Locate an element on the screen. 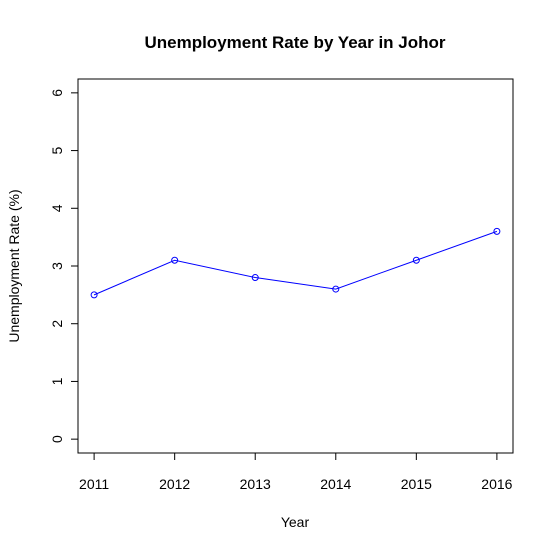 This screenshot has height=552, width=553. x-axis: 2011 2012 2013 2014 2015 2016 is located at coordinates (296, 472).